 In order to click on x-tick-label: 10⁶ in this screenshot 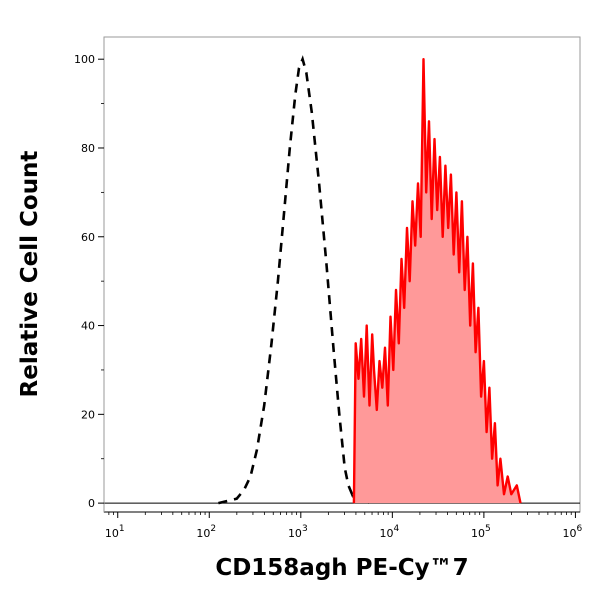, I will do `click(573, 532)`.